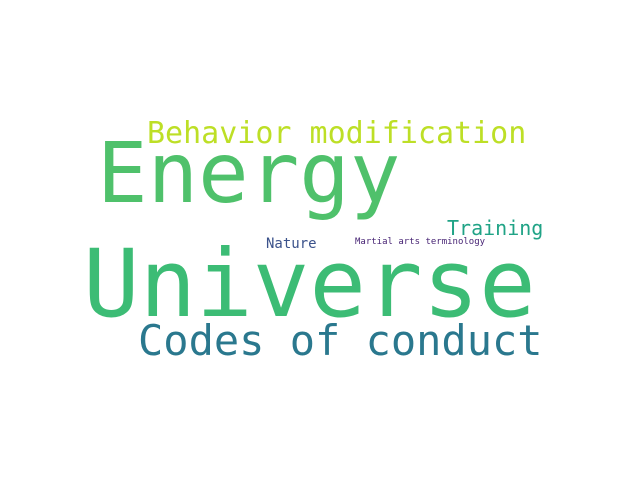 This screenshot has height=480, width=640. Describe the element at coordinates (291, 244) in the screenshot. I see `word-nature: Nature` at that location.